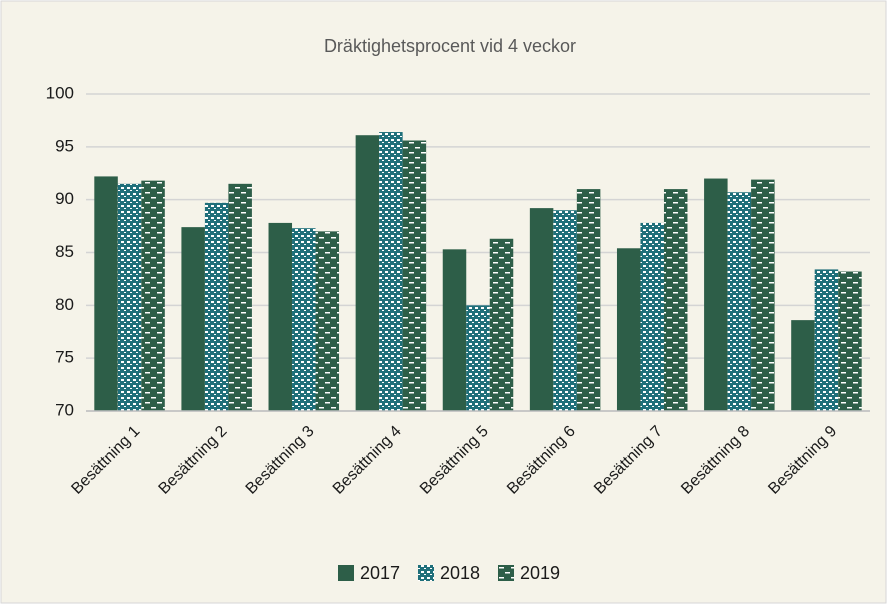  What do you see at coordinates (64, 409) in the screenshot?
I see `y-tick-label: 70` at bounding box center [64, 409].